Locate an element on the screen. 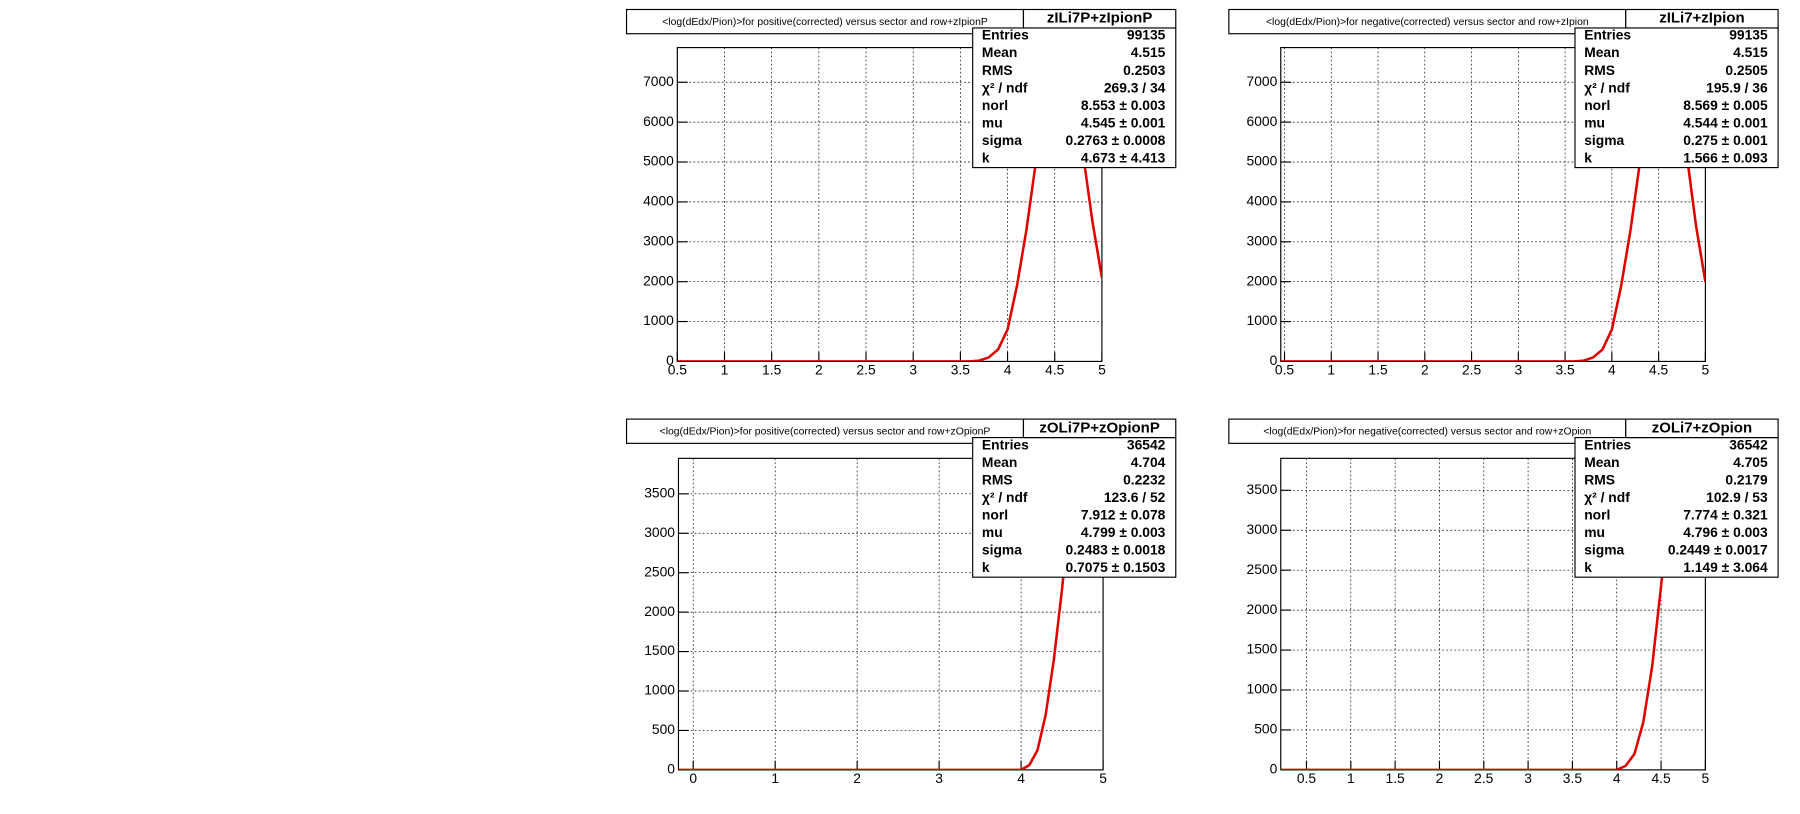 The height and width of the screenshot is (814, 1800). histogram-name: zILi7+zIpion is located at coordinates (1701, 18).